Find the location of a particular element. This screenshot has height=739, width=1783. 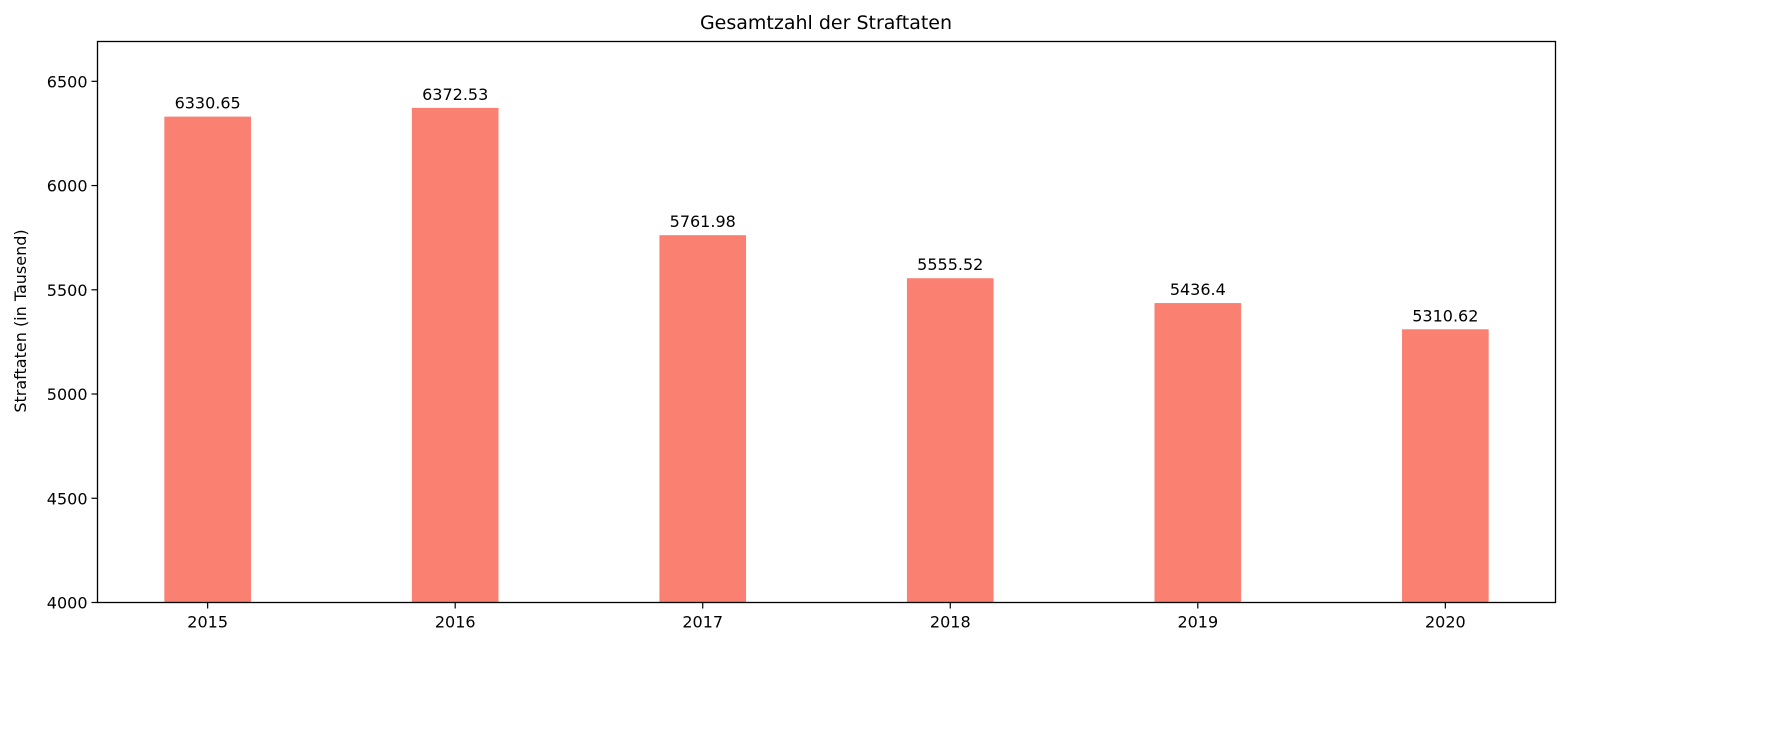

y-tick-label-5500: 5500 is located at coordinates (67, 290).